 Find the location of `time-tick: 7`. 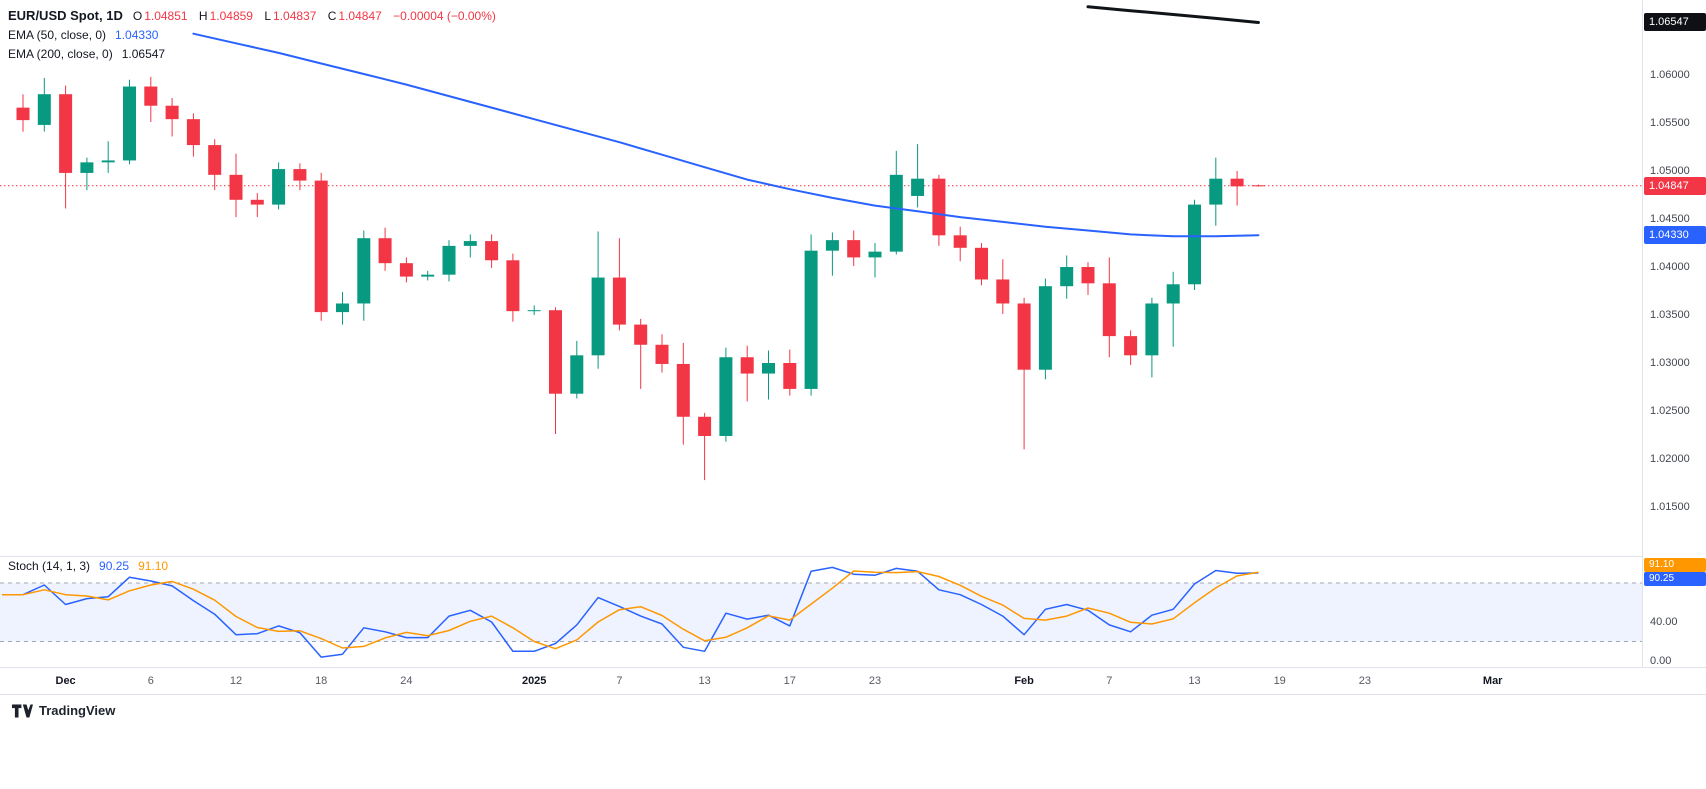

time-tick: 7 is located at coordinates (619, 681).